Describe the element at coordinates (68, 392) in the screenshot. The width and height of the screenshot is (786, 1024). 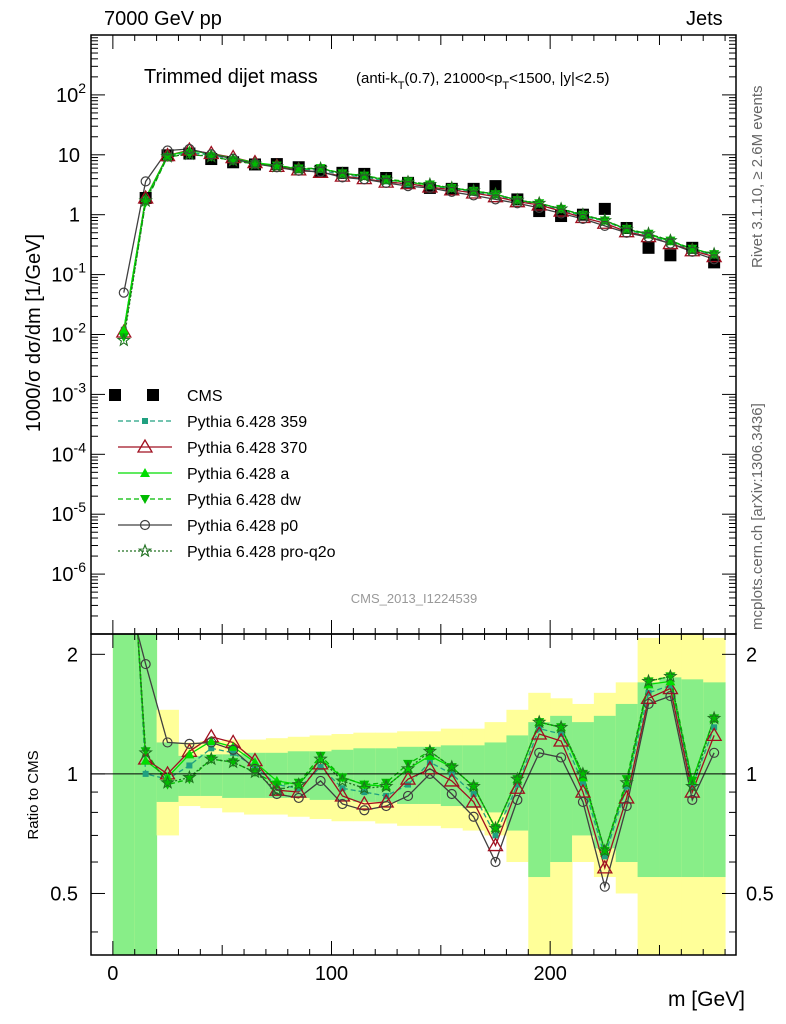
I see `y-tick-label: 10⁻³` at that location.